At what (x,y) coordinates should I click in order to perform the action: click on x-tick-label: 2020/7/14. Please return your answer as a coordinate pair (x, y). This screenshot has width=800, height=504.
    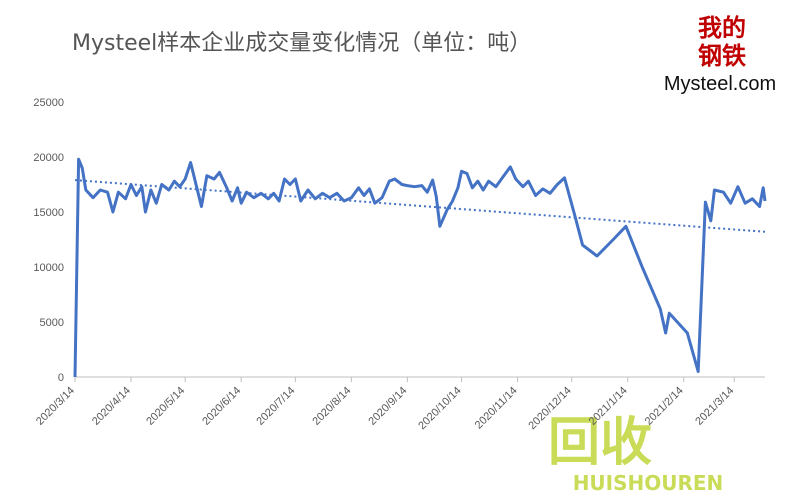
    Looking at the image, I should click on (275, 406).